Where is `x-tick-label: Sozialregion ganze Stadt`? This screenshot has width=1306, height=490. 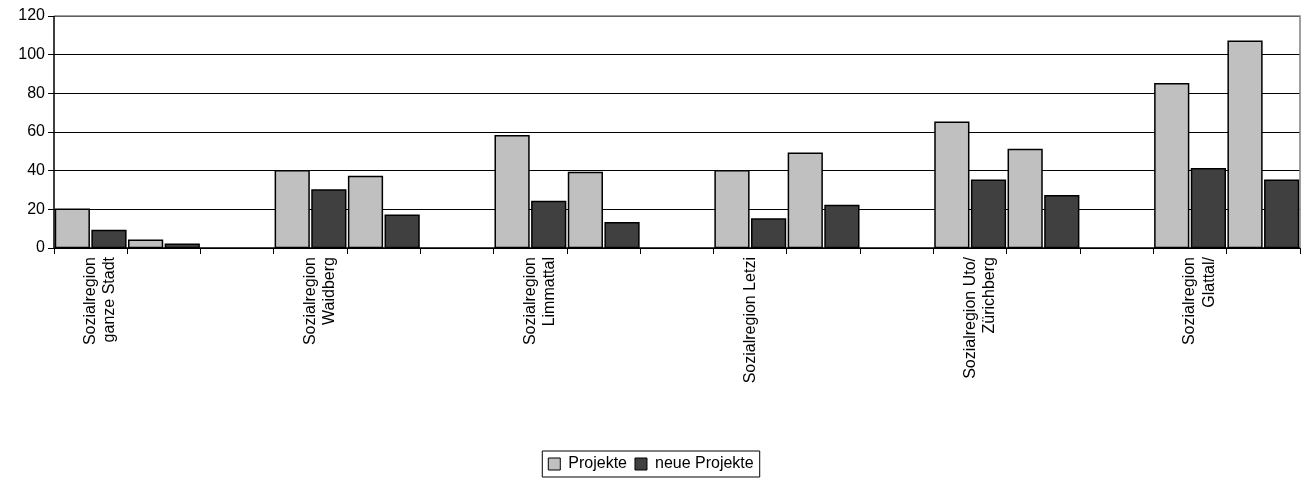
x-tick-label: Sozialregion ganze Stadt is located at coordinates (99, 301).